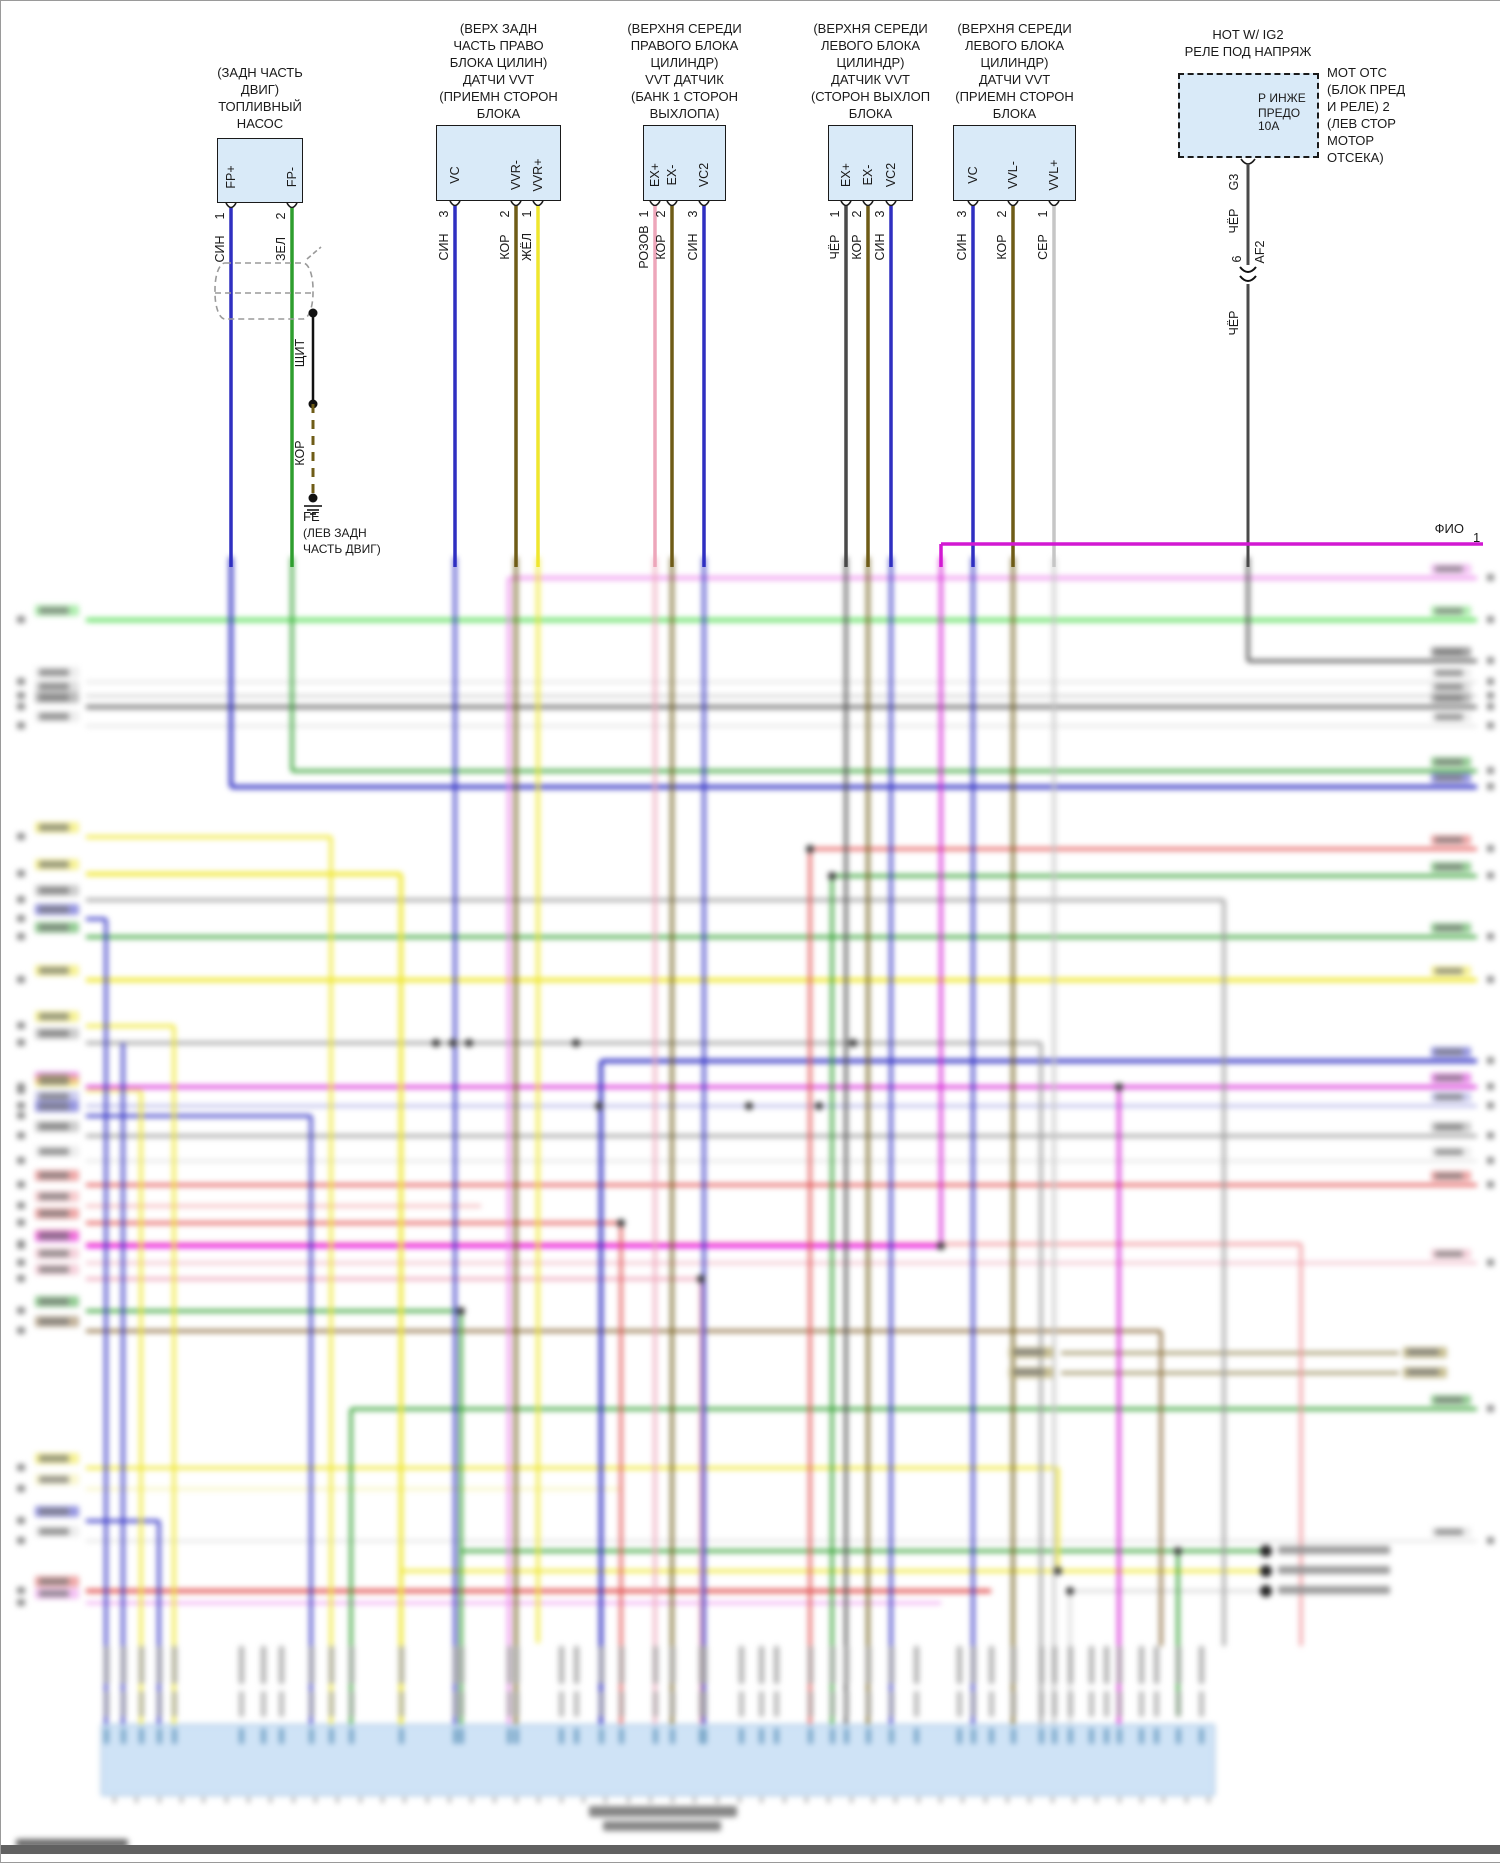 This screenshot has width=1500, height=1863. Describe the element at coordinates (835, 247) in the screenshot. I see `wire-color-label: ЧЁР` at that location.